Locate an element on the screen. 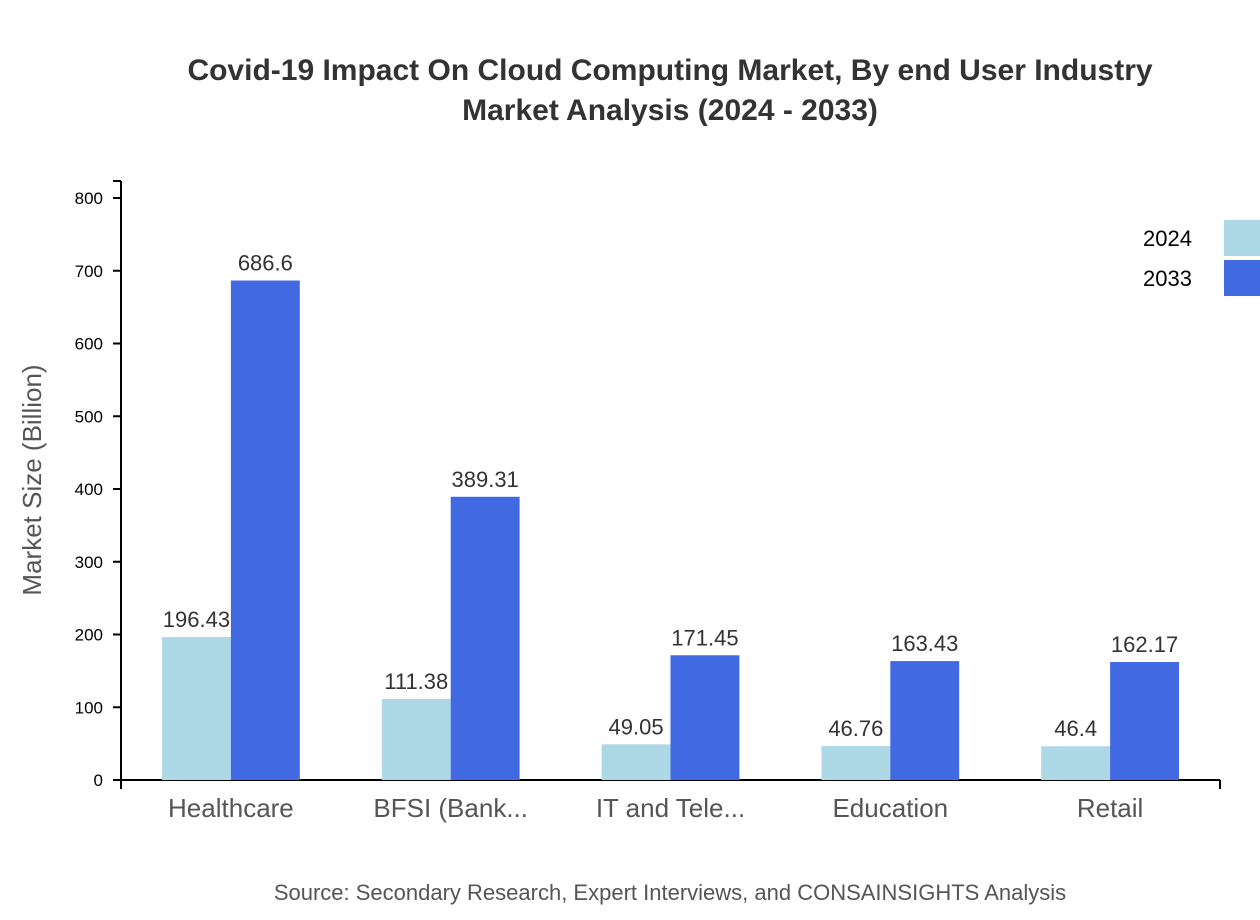 The width and height of the screenshot is (1260, 920). data-label: 162.17 is located at coordinates (1144, 644).